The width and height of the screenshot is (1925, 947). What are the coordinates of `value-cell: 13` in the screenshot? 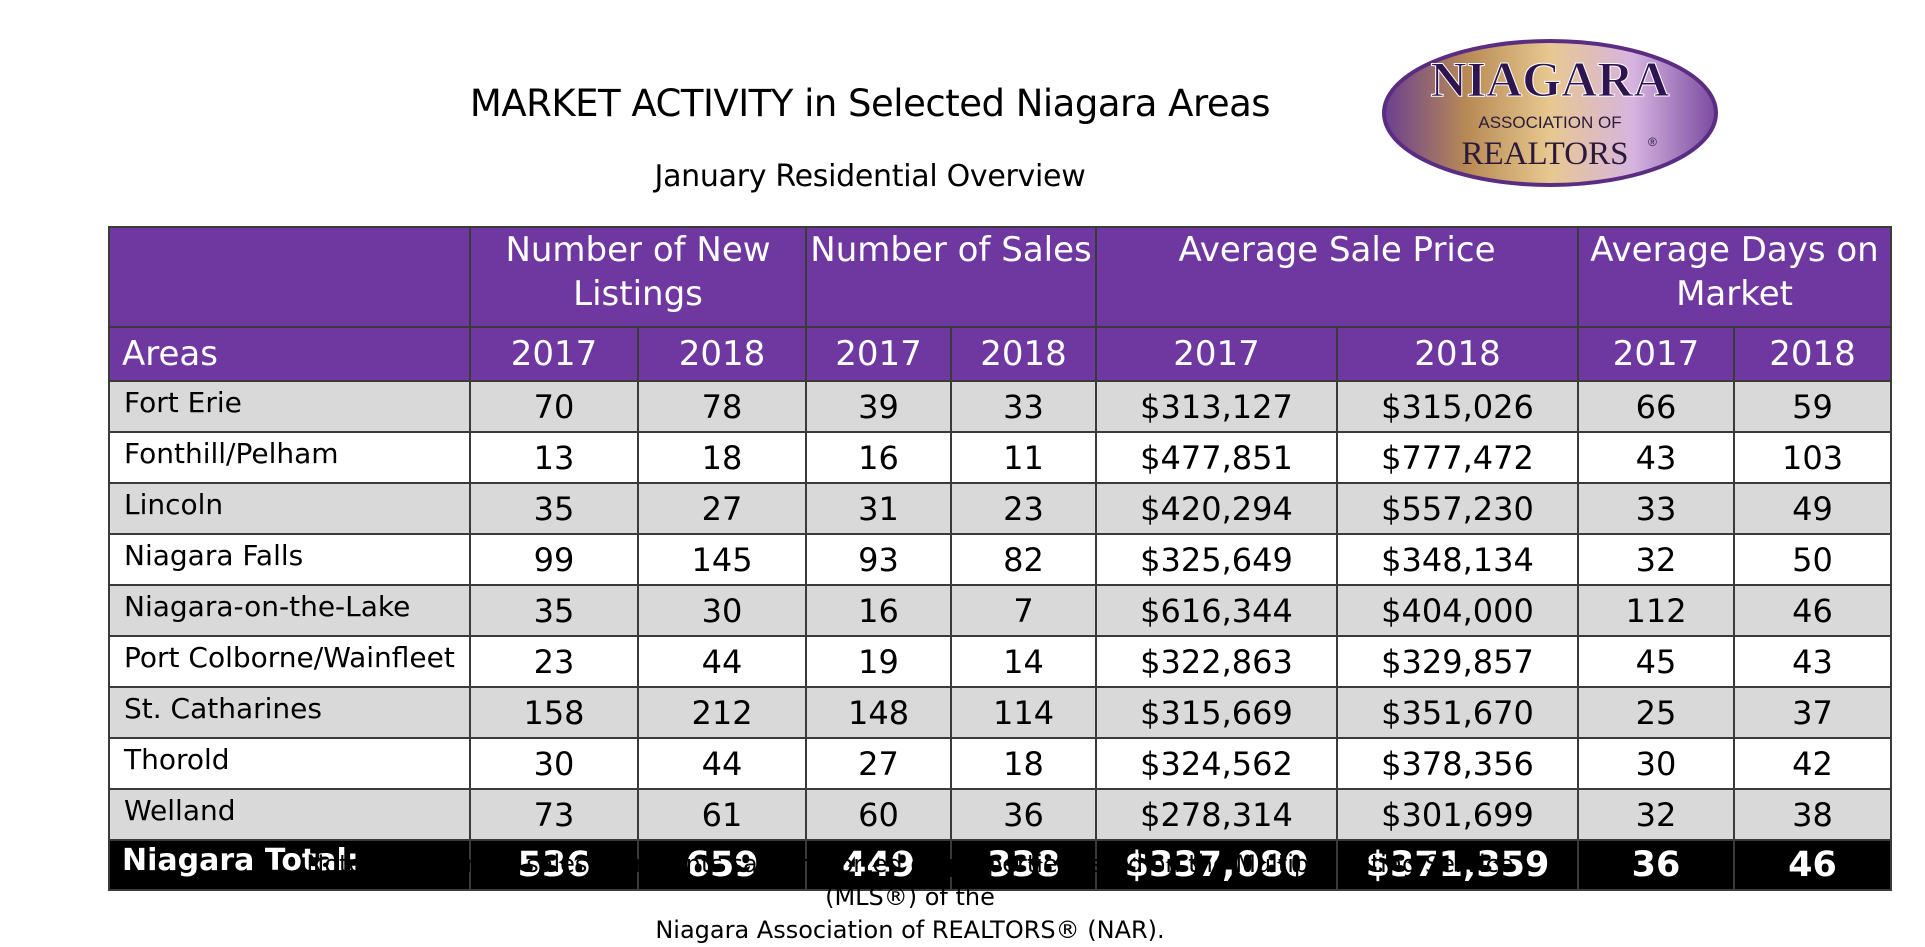 It's located at (554, 457).